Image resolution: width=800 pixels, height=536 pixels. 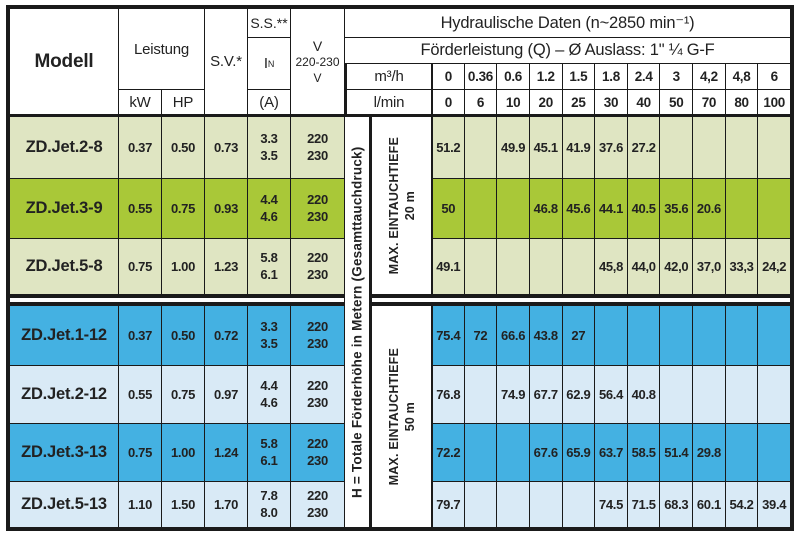 I want to click on head-value-cell: 45,8, so click(x=611, y=266).